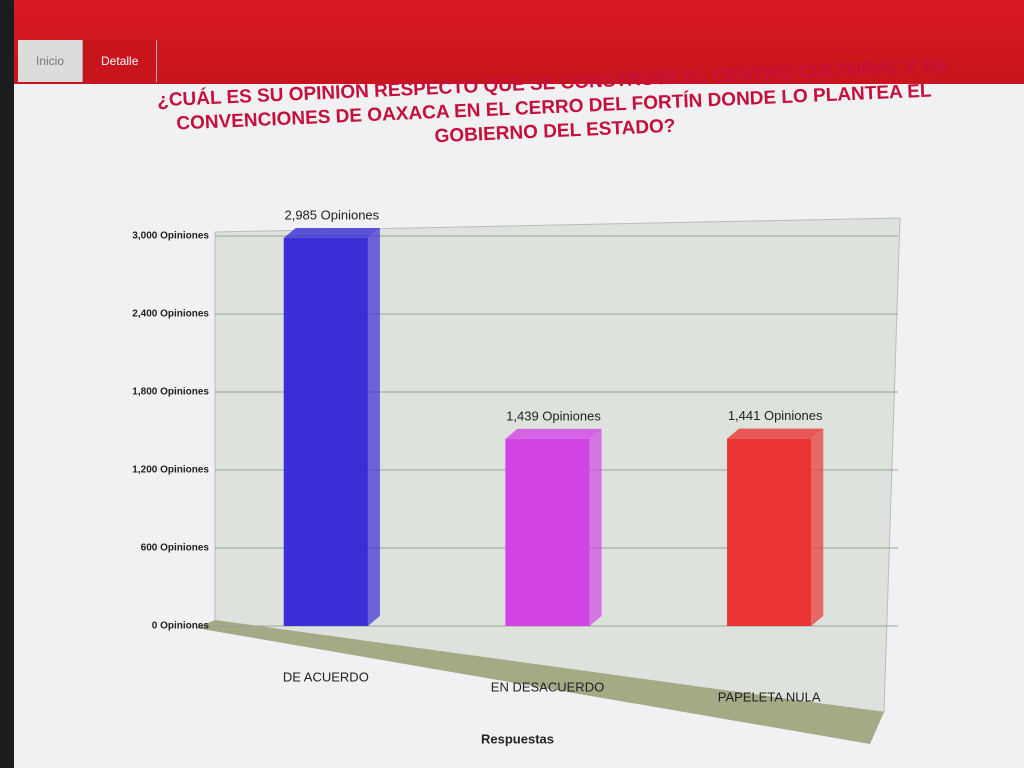 The width and height of the screenshot is (1024, 768). Describe the element at coordinates (547, 686) in the screenshot. I see `x-tick-label: EN DESACUERDO` at that location.